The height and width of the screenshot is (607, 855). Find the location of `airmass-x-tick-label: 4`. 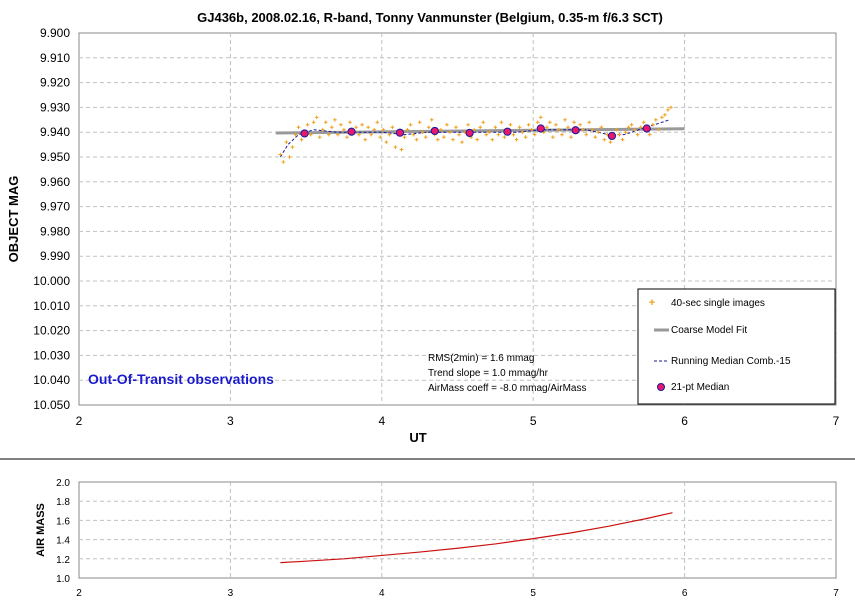

airmass-x-tick-label: 4 is located at coordinates (382, 593).